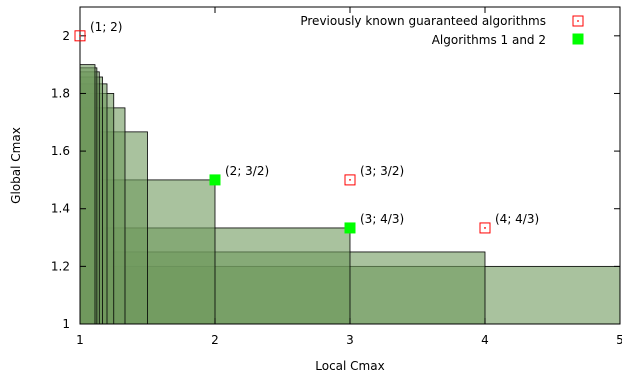 The image size is (622, 380). What do you see at coordinates (66, 36) in the screenshot?
I see `y-tick-label: 2` at bounding box center [66, 36].